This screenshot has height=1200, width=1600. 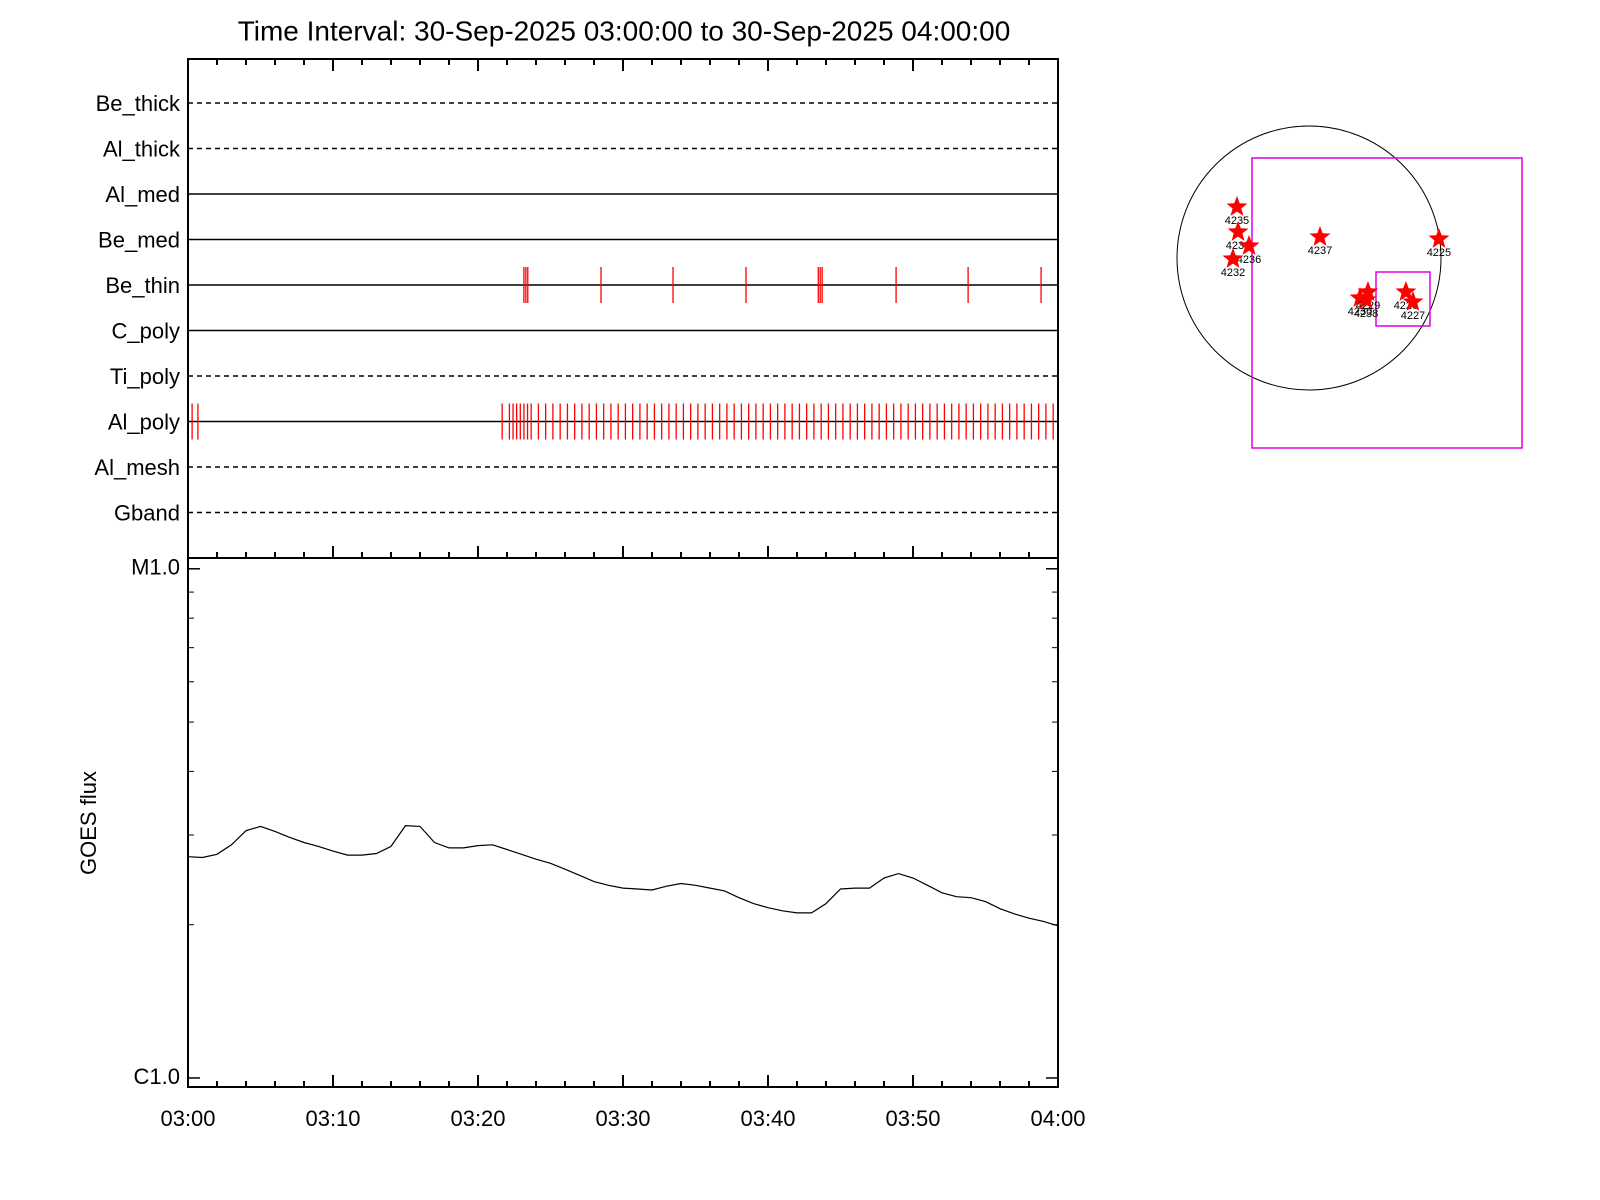 I want to click on x-tick-label: 03:30, so click(x=622, y=1118).